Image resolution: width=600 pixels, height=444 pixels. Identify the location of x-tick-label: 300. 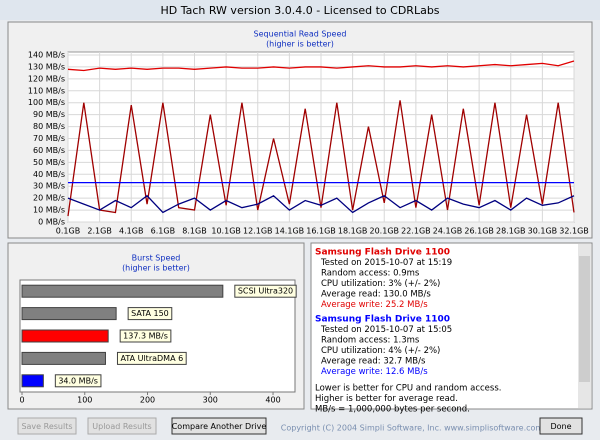
(210, 400).